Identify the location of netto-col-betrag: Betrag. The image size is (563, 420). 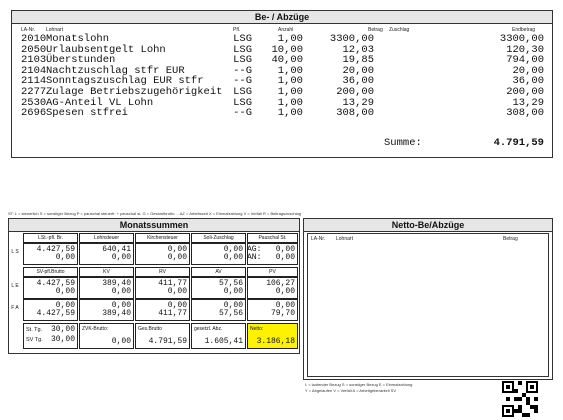
(510, 239).